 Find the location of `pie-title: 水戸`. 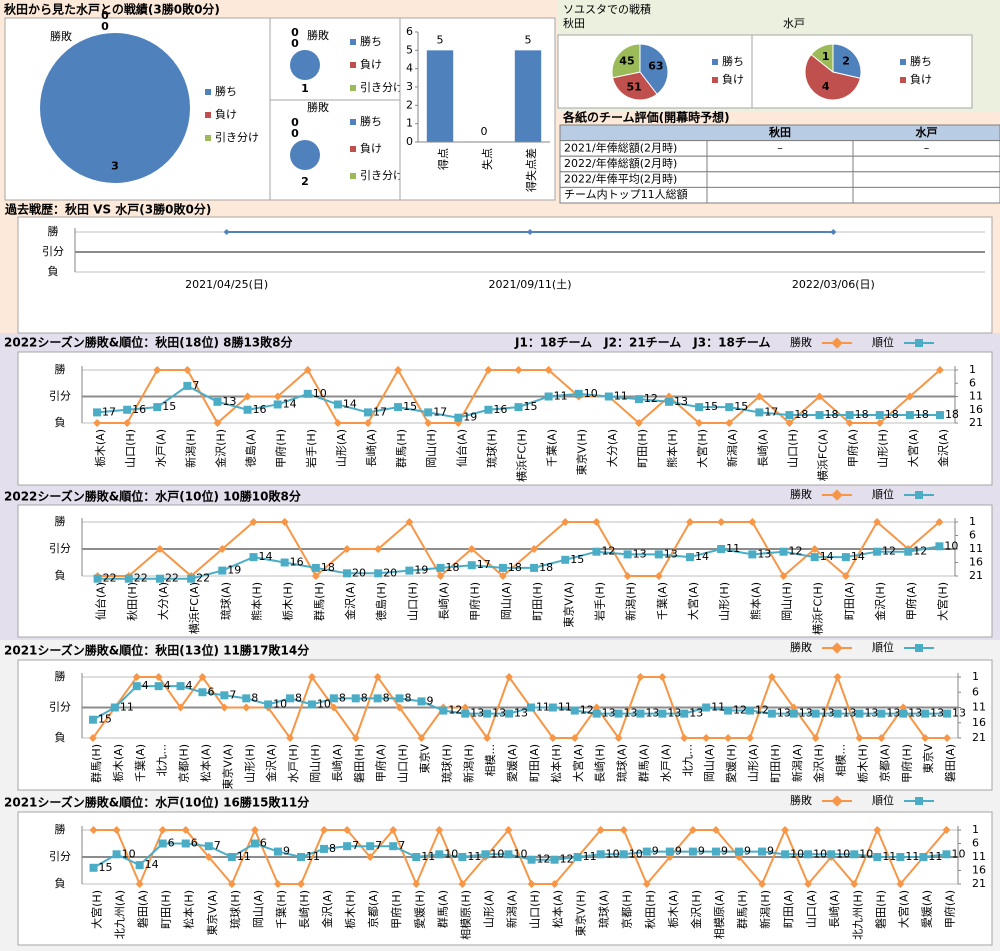

pie-title: 水戸 is located at coordinates (794, 23).